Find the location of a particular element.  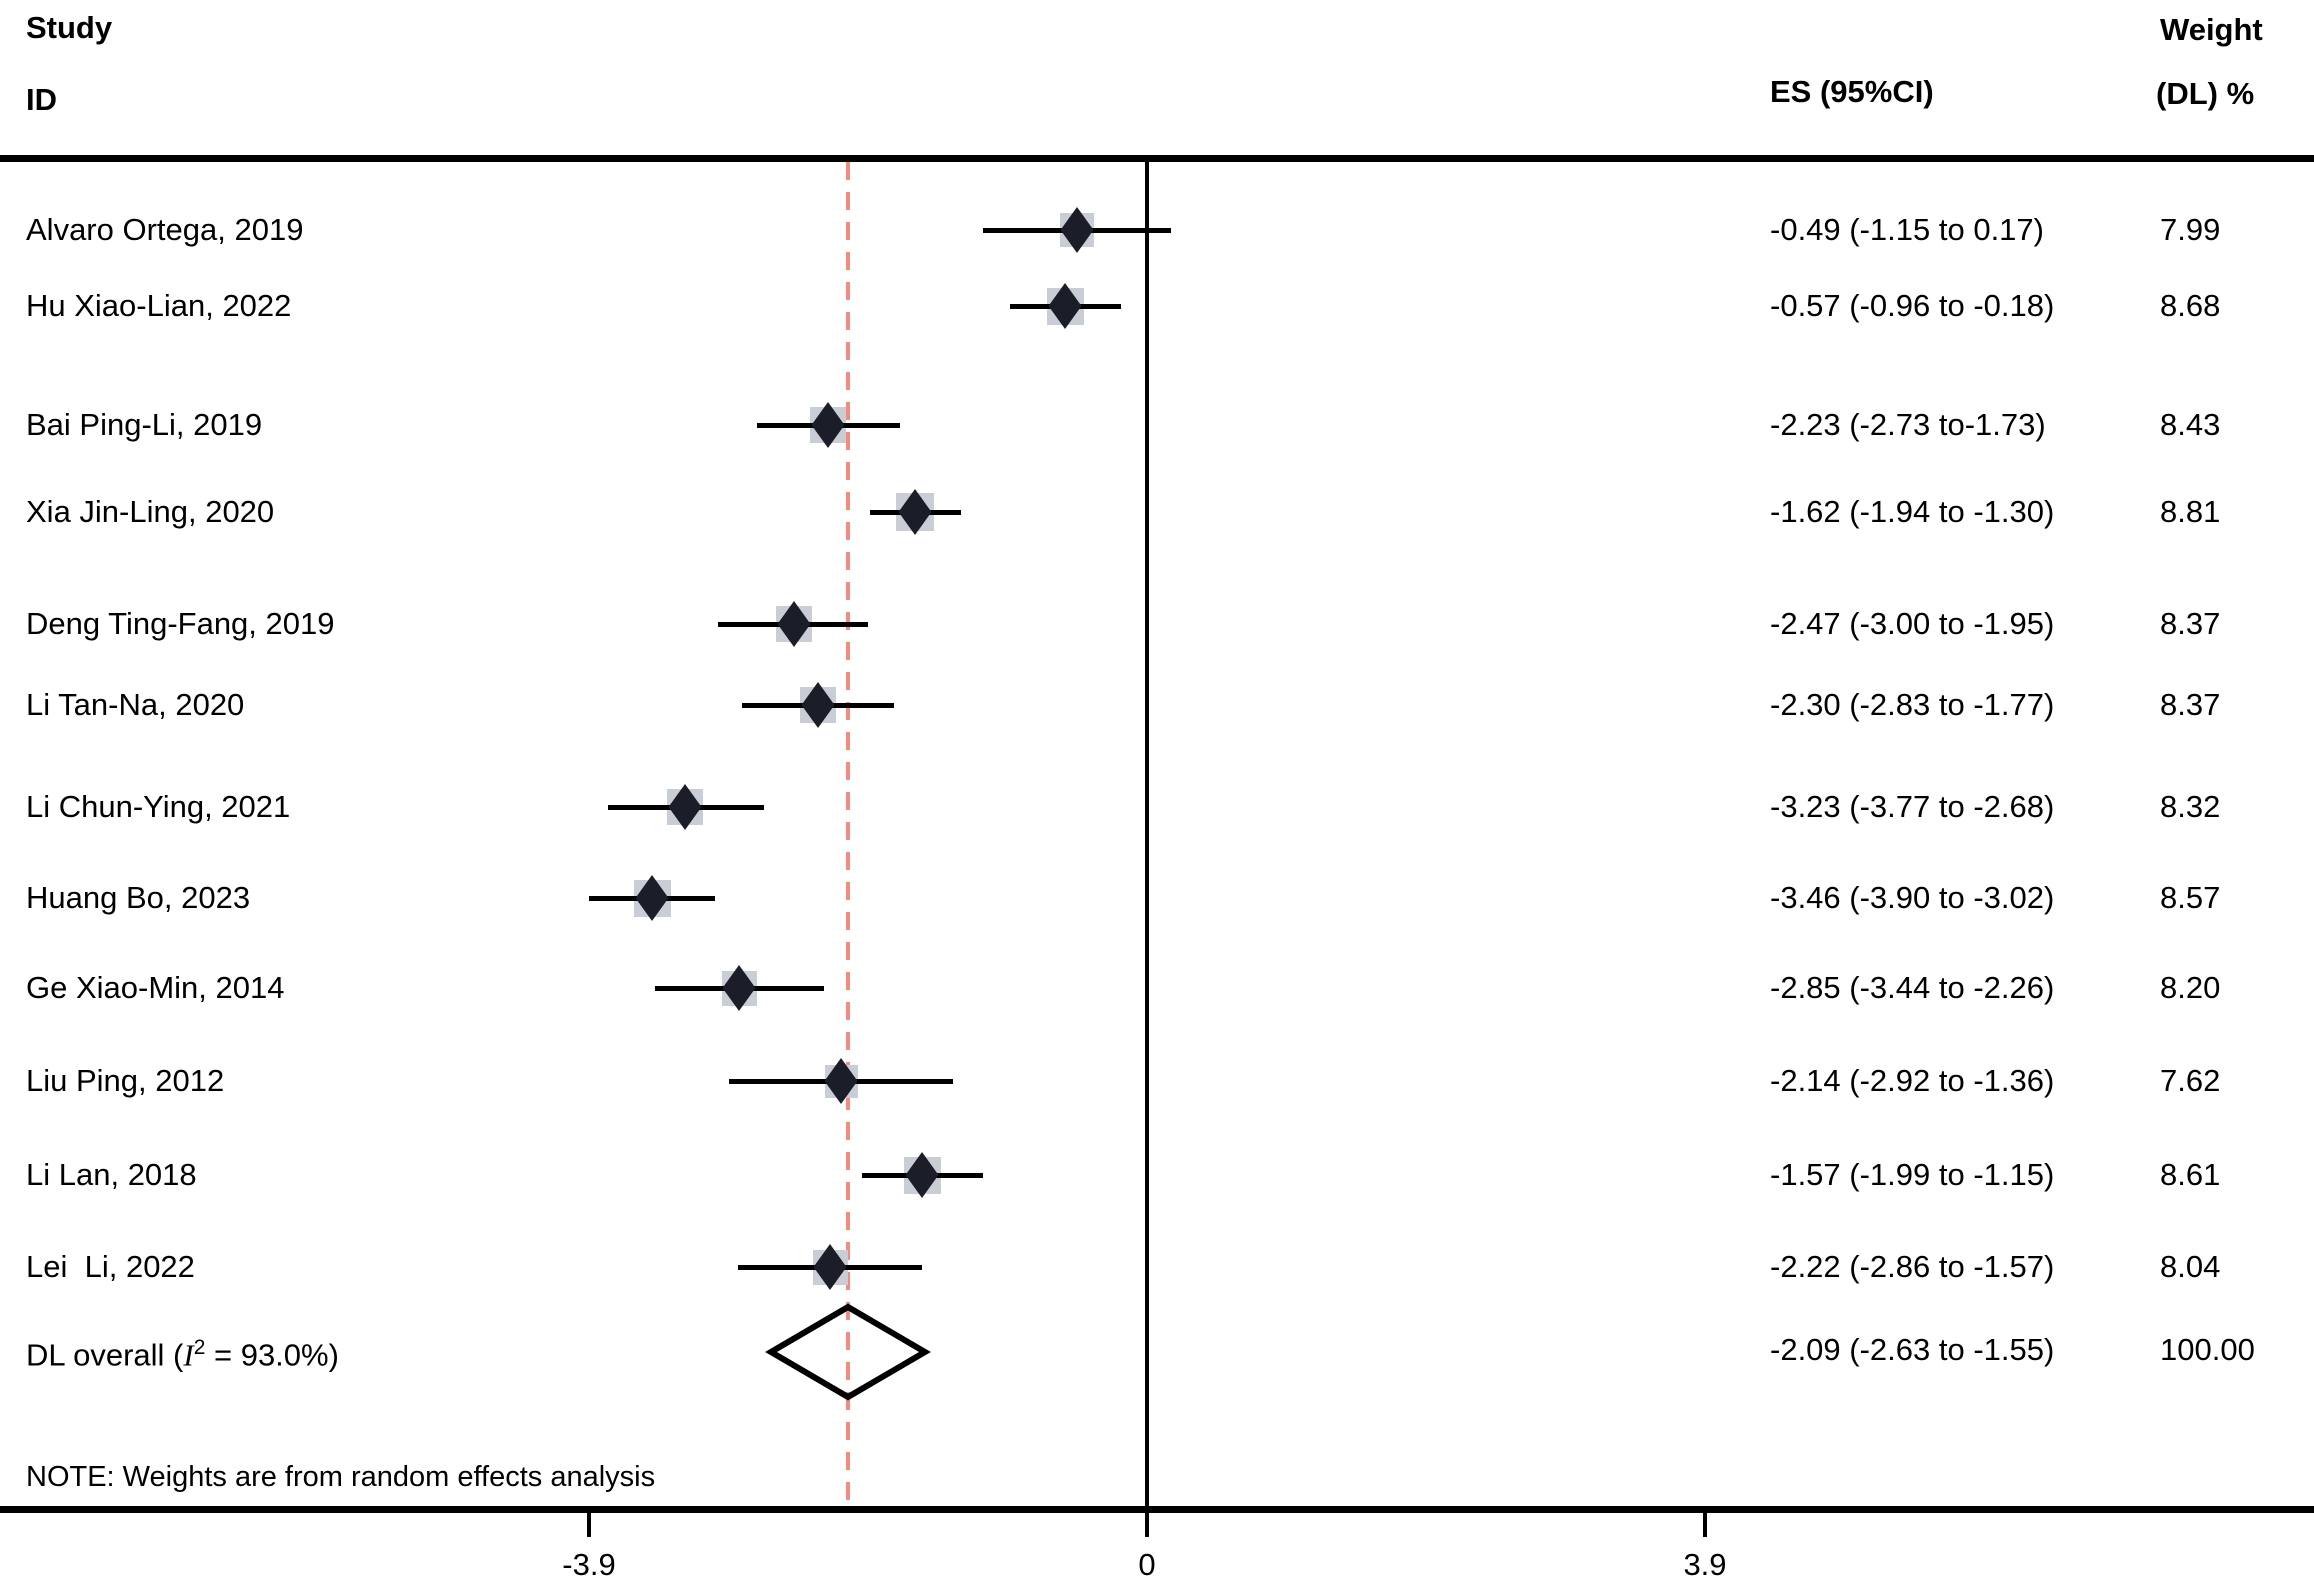

weight-value: 8.68 is located at coordinates (2190, 305).